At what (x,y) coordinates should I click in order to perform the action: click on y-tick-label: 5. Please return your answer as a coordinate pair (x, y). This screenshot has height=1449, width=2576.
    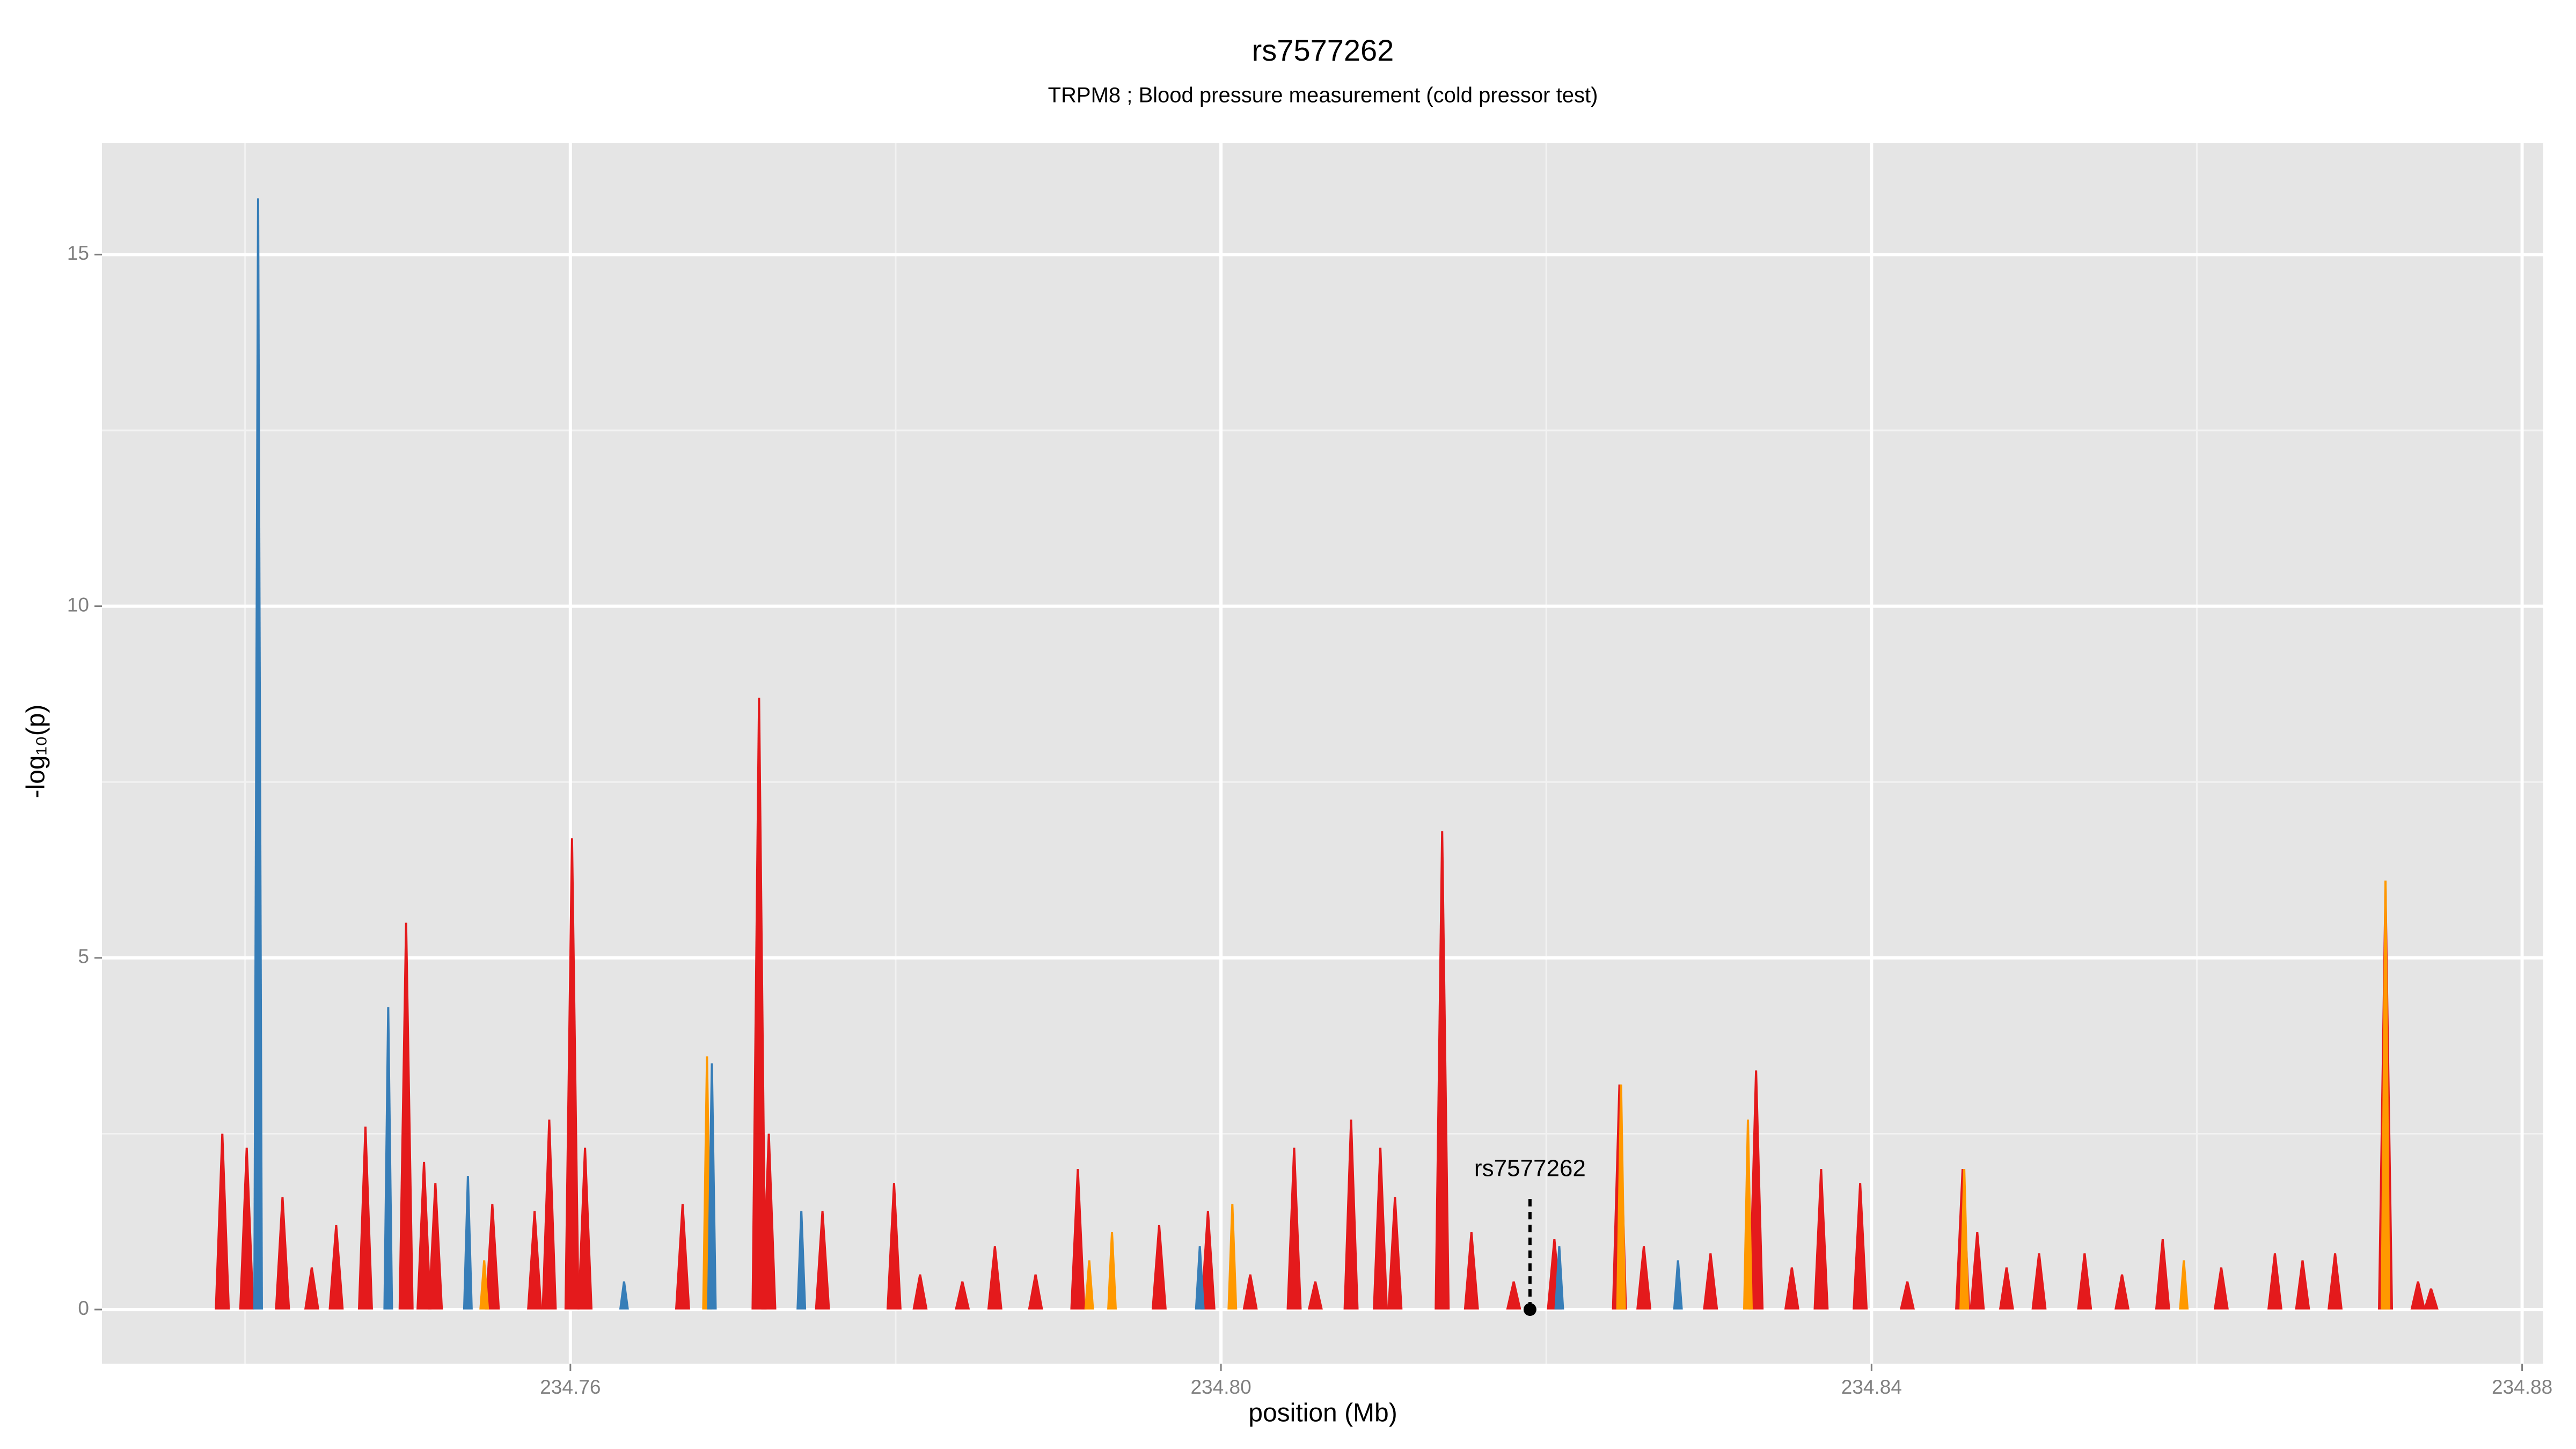
    Looking at the image, I should click on (83, 957).